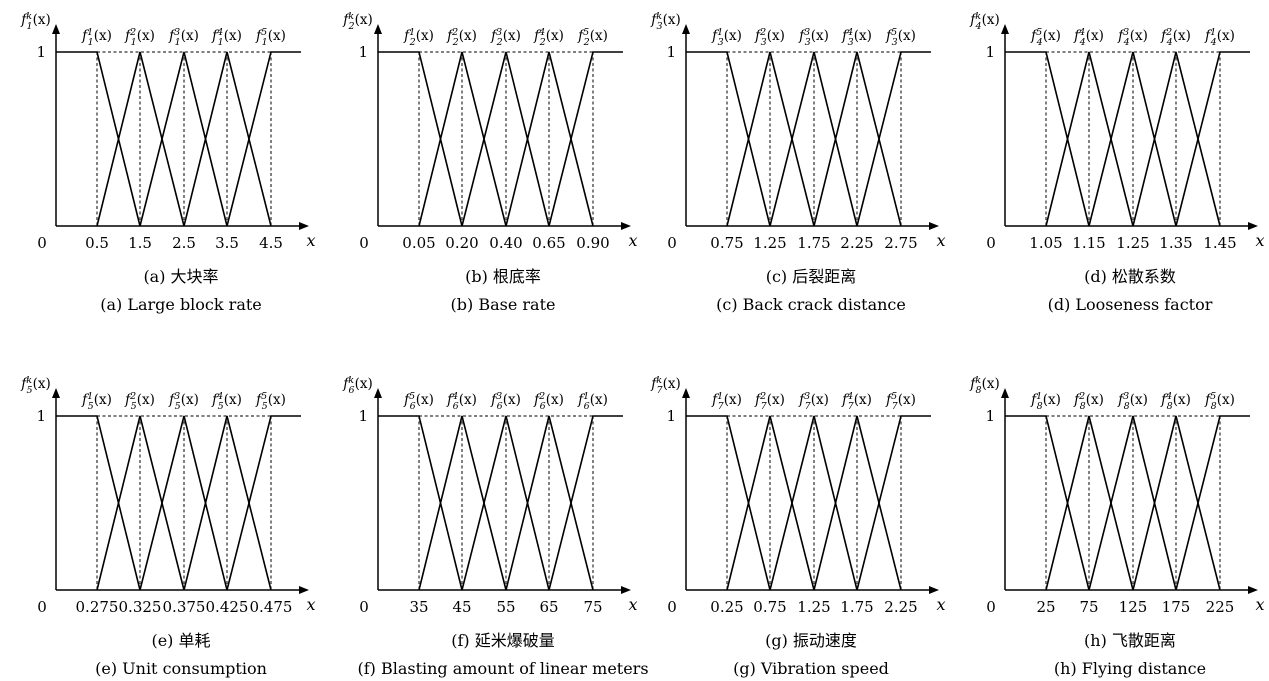 Image resolution: width=1269 pixels, height=681 pixels. Describe the element at coordinates (1175, 37) in the screenshot. I see `function-label-4: f2 4(x)` at that location.